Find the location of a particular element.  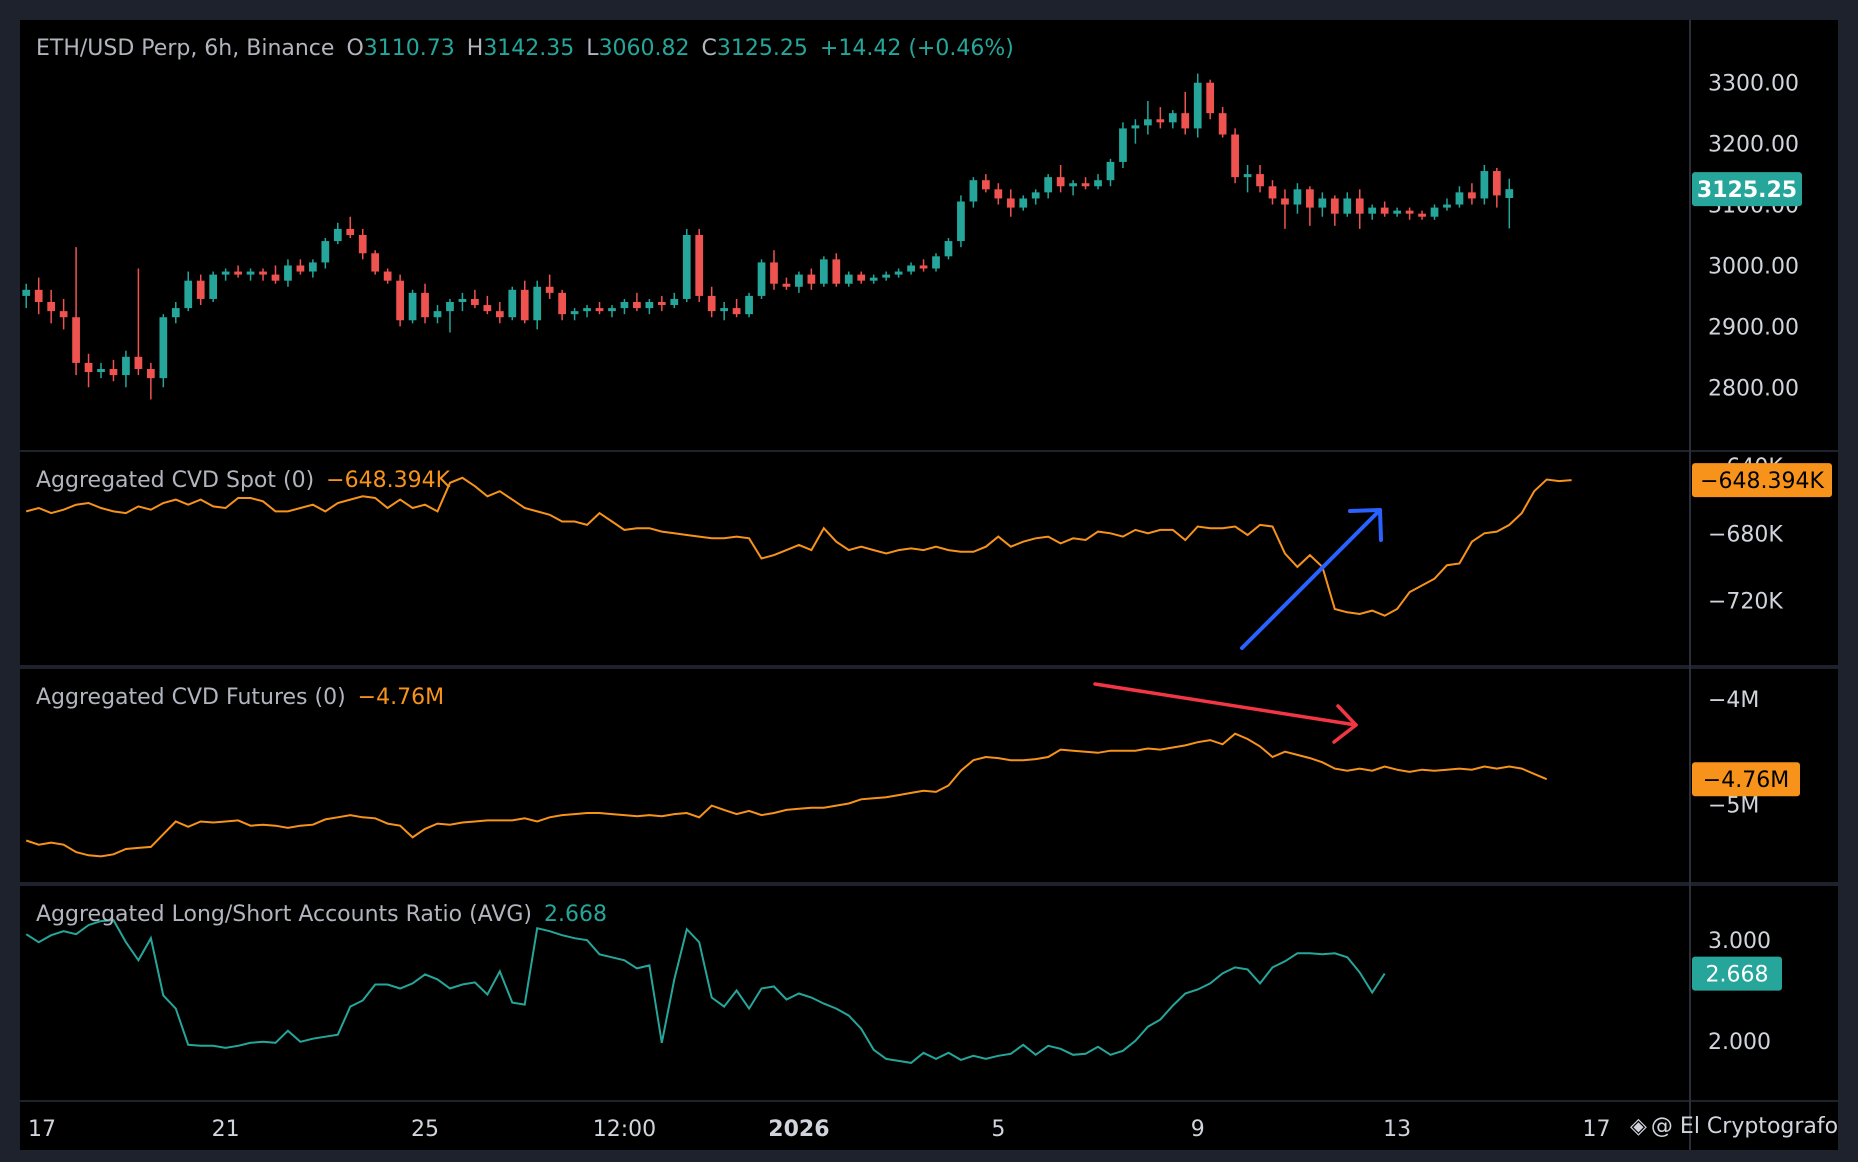

ratio-value-tag is located at coordinates (1737, 973).